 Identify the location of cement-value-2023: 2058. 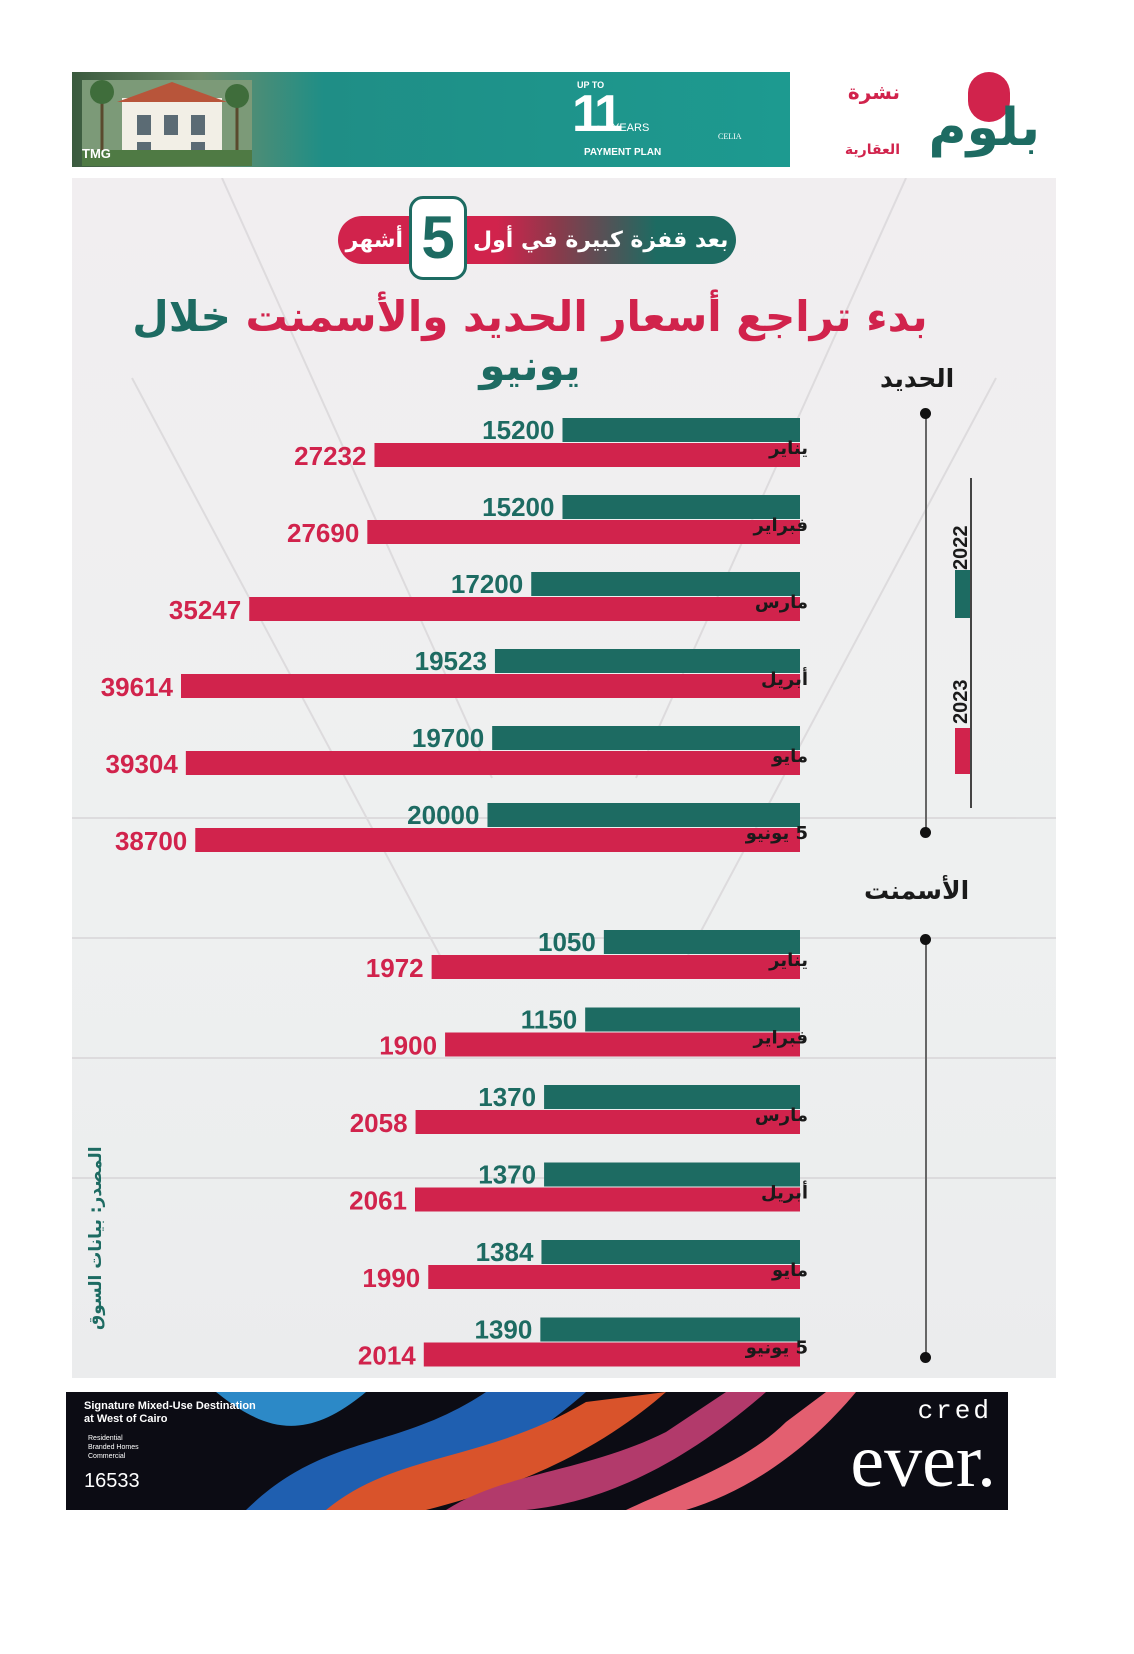
(379, 1123).